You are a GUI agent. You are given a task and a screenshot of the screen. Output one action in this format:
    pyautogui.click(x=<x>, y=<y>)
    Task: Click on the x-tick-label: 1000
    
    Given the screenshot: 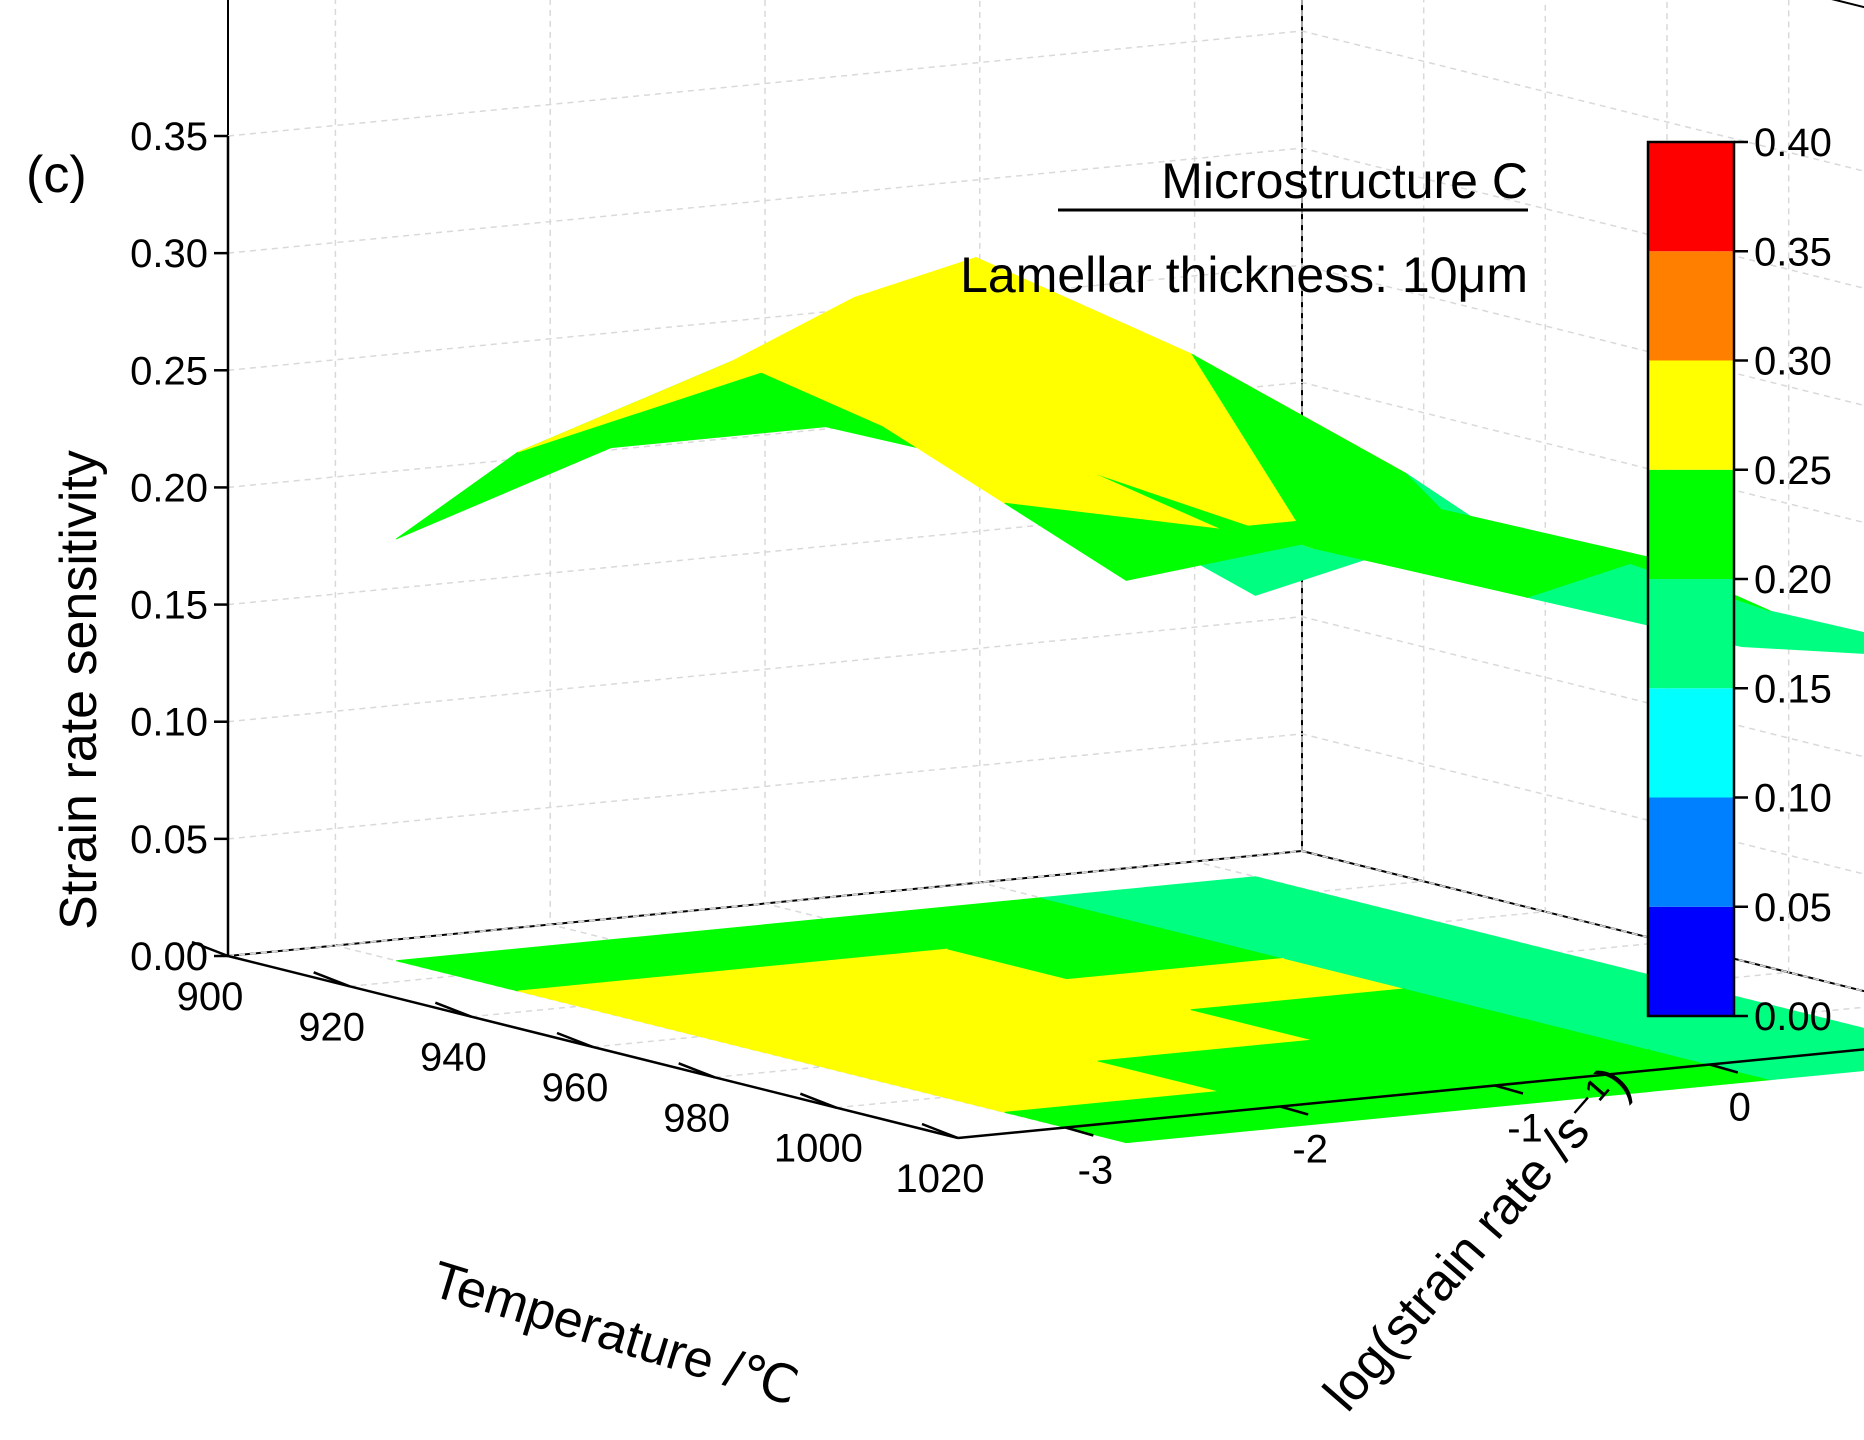 What is the action you would take?
    pyautogui.click(x=818, y=1149)
    